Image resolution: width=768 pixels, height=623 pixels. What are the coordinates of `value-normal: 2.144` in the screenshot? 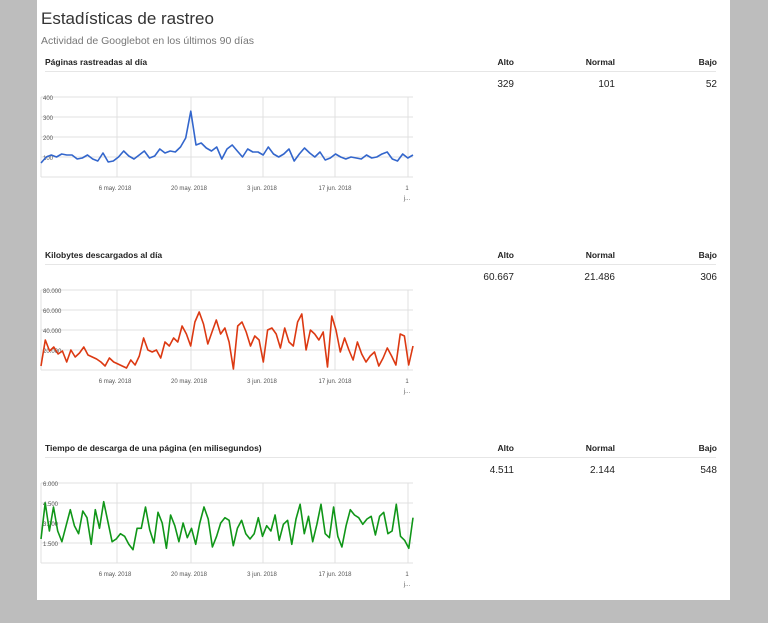 It's located at (602, 470).